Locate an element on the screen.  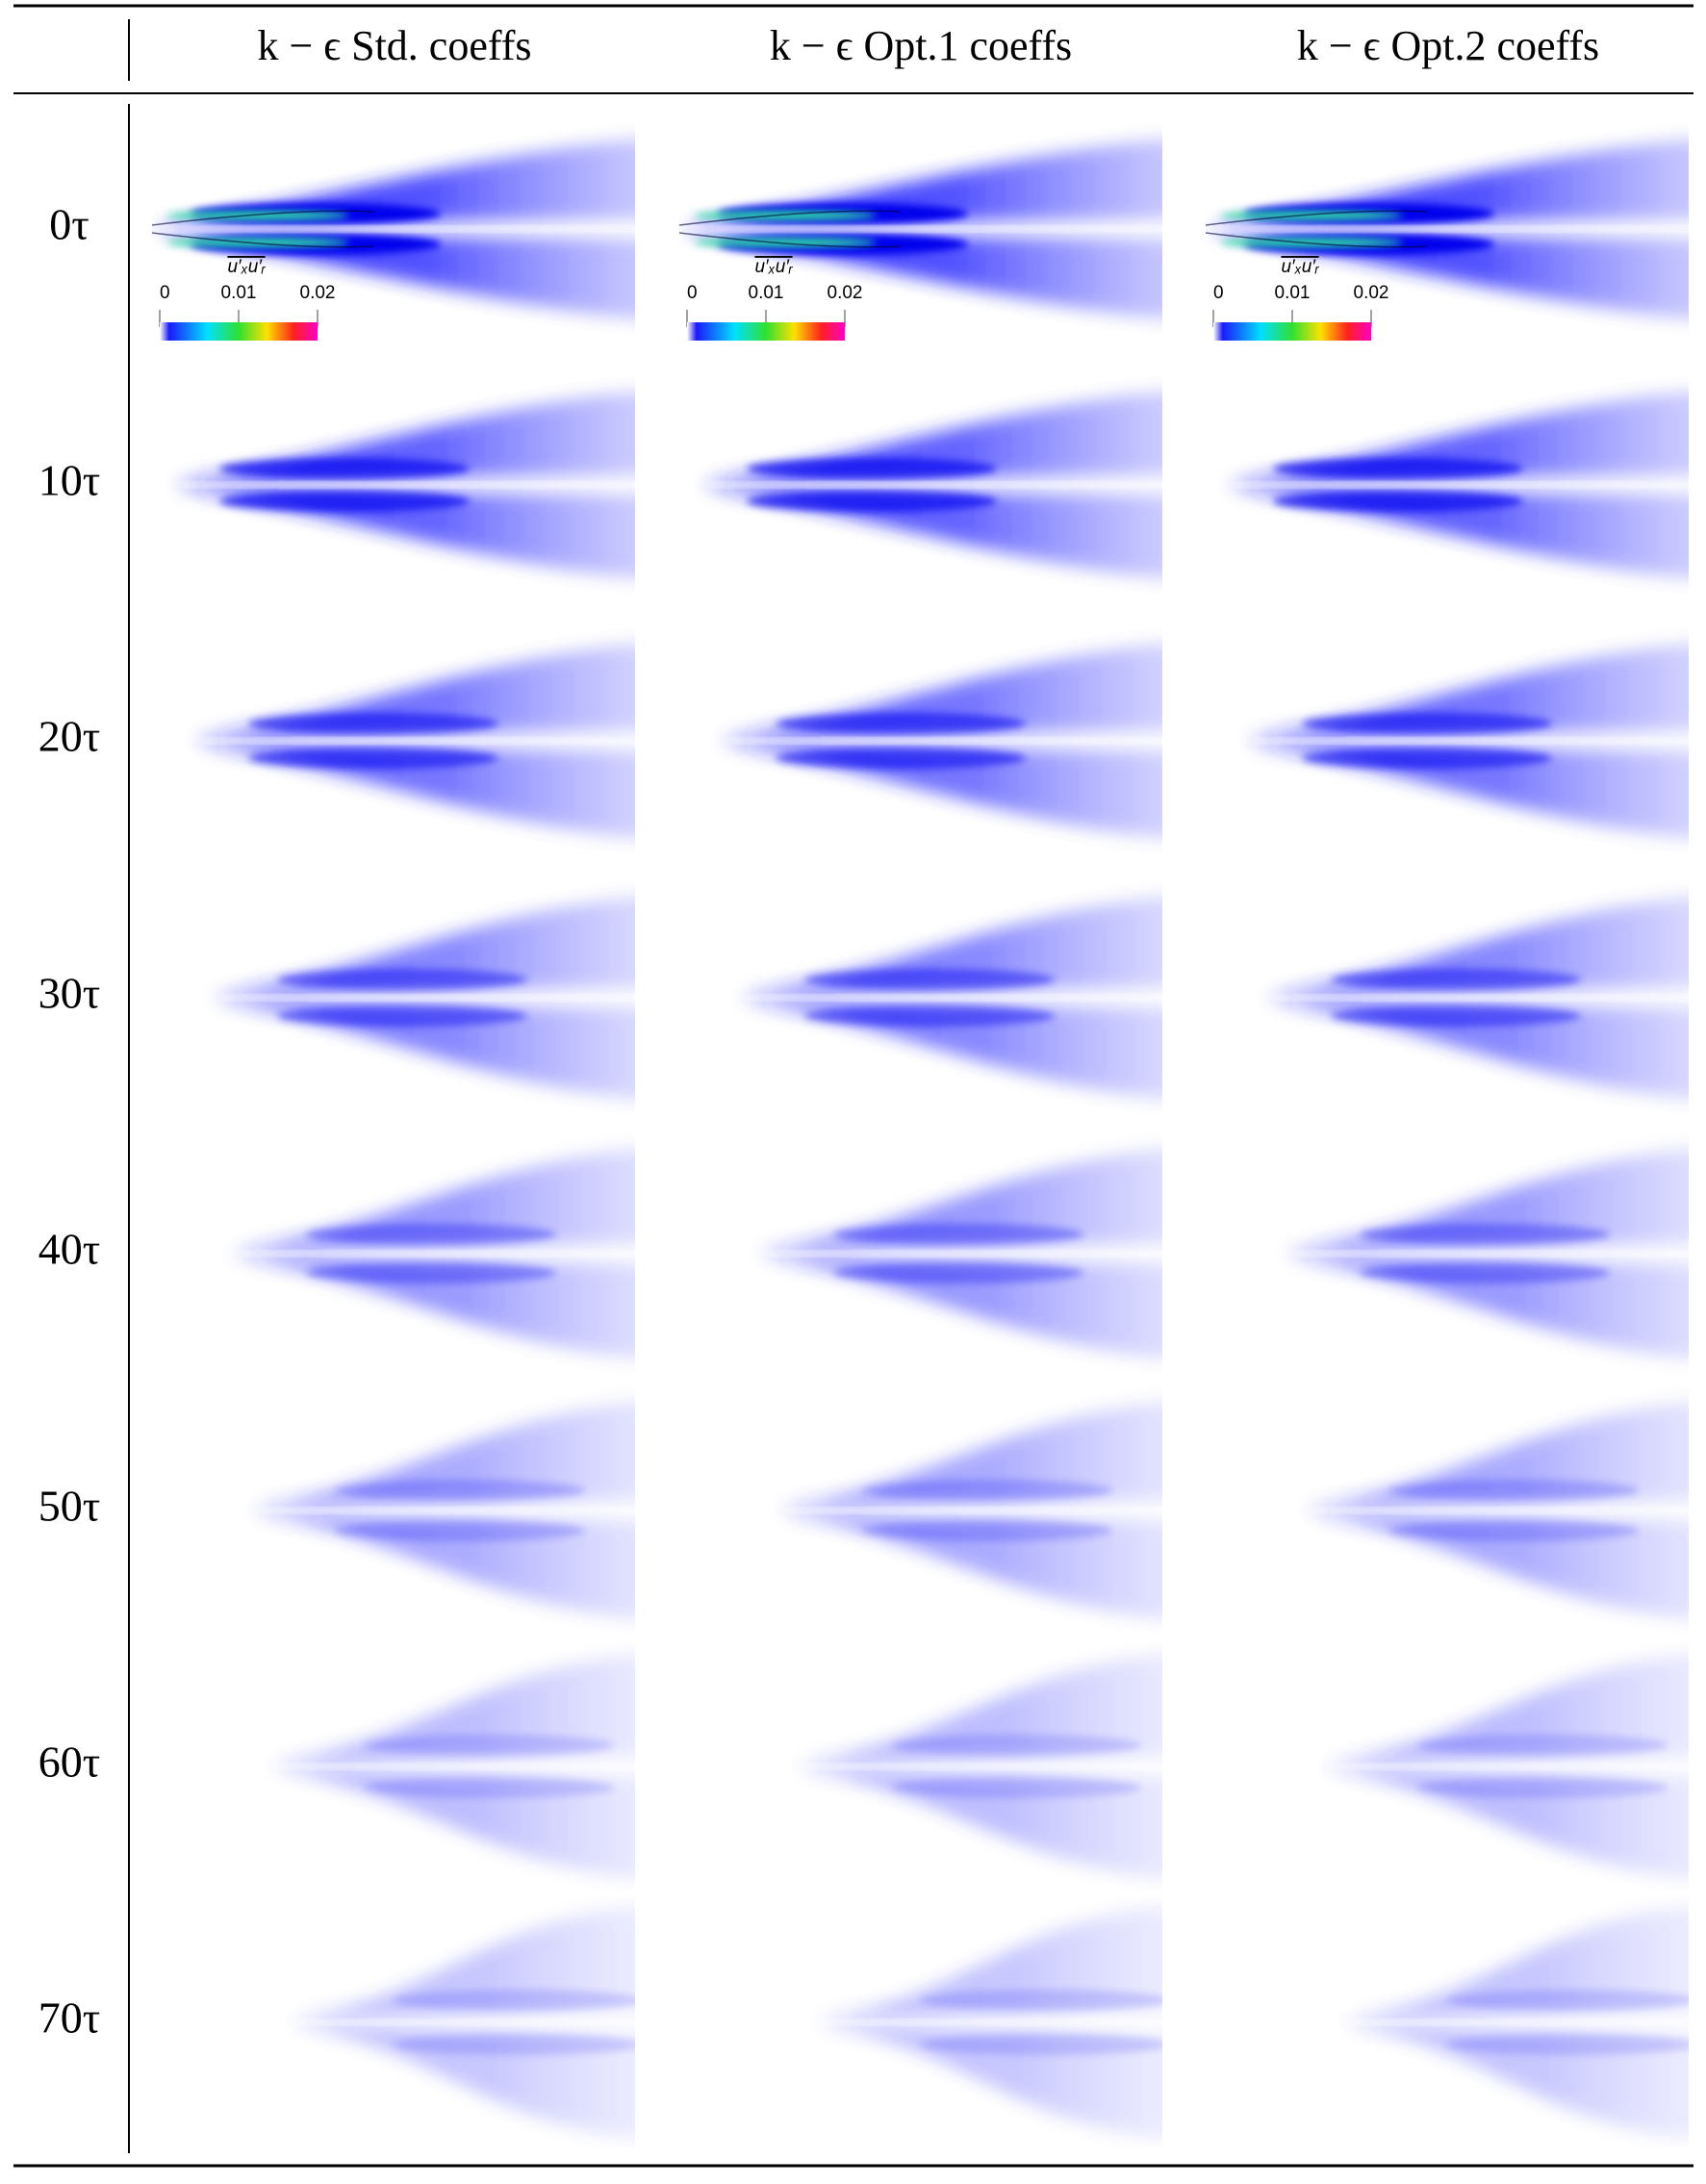
colorbar is located at coordinates (1292, 331).